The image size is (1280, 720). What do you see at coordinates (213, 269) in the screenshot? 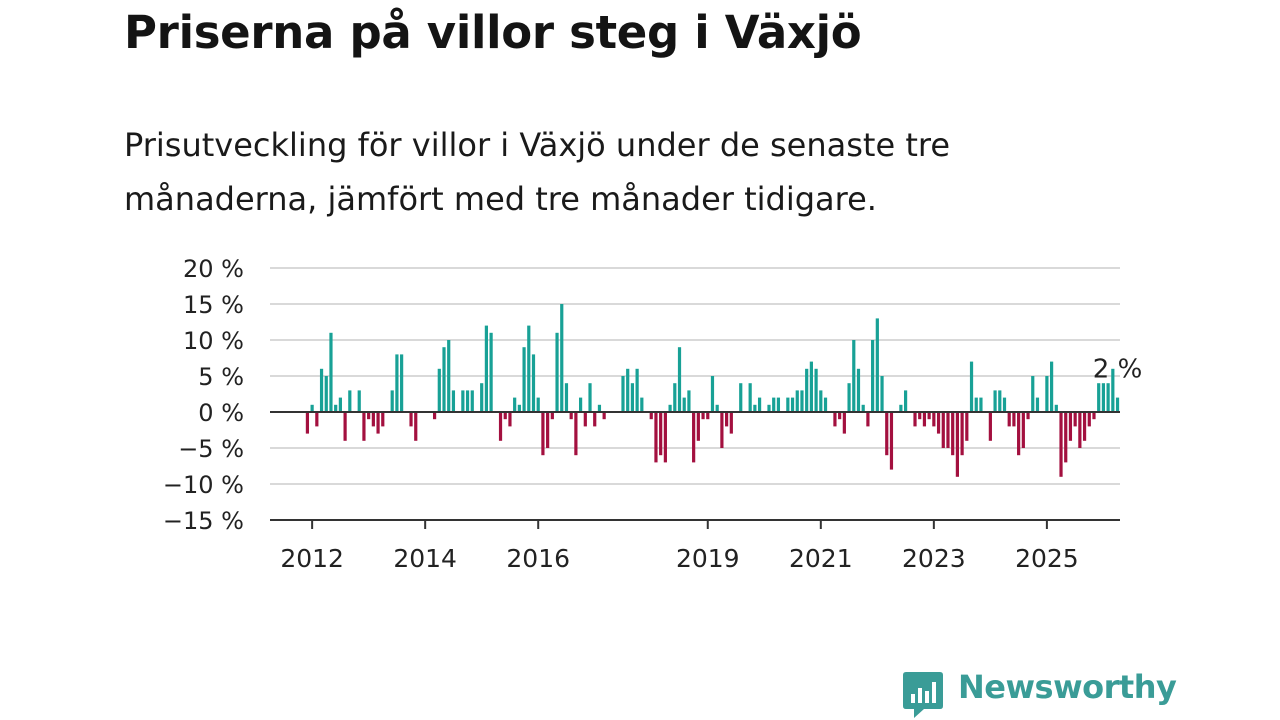
I see `y-tick-label: 20 %` at bounding box center [213, 269].